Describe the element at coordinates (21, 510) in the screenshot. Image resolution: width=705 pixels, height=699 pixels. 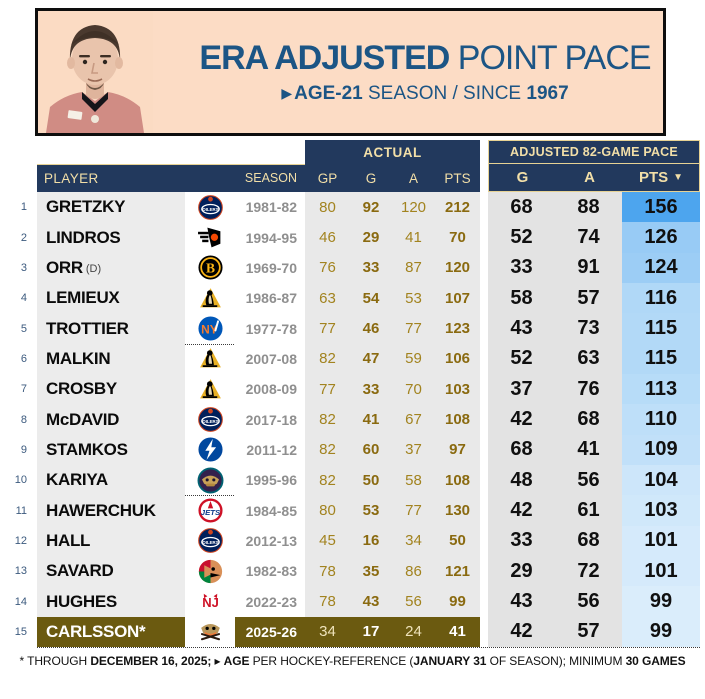
I see `rank: 11` at that location.